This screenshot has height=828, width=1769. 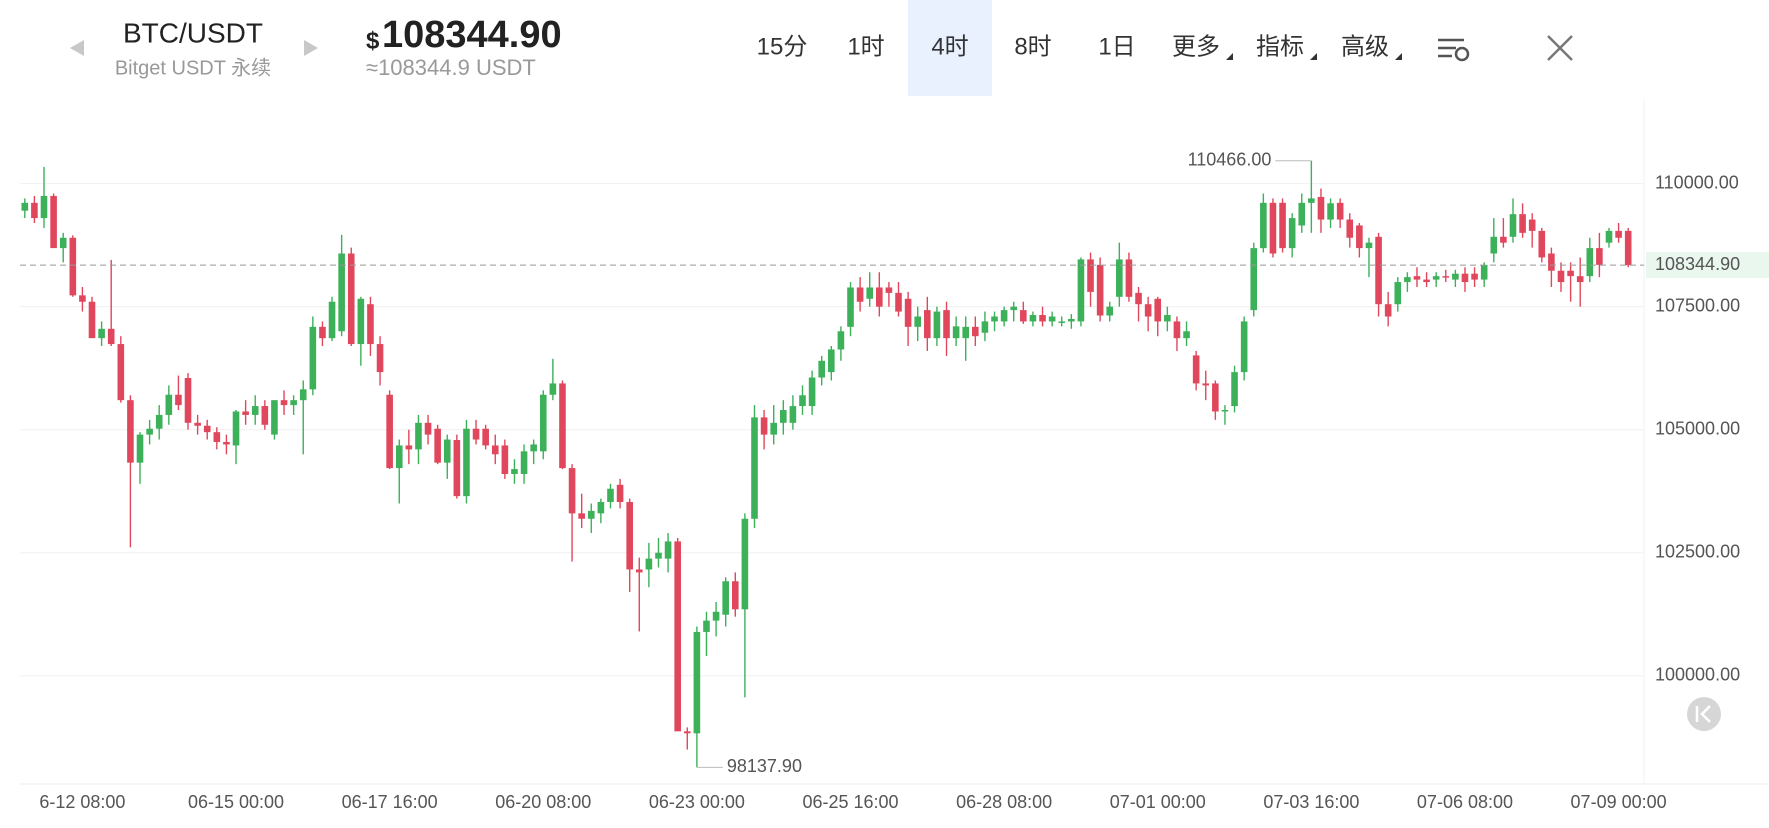 I want to click on tab: 4时, so click(x=949, y=46).